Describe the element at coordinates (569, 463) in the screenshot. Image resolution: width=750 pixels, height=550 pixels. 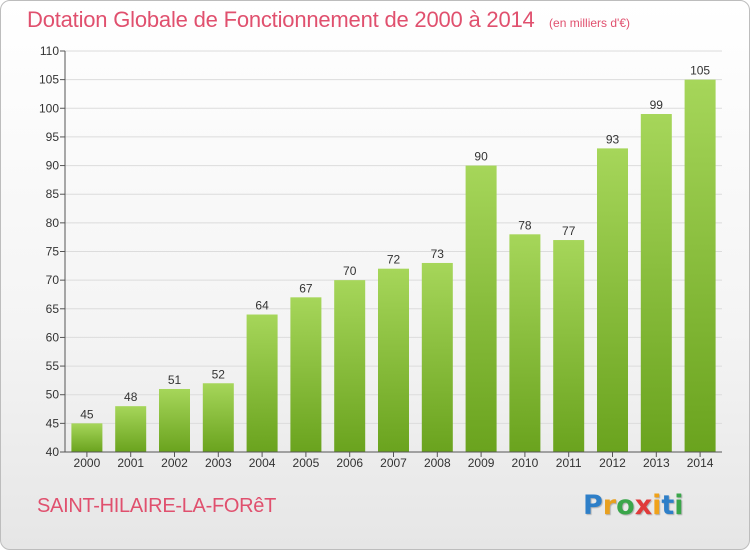
I see `x-tick-label: 2011` at that location.